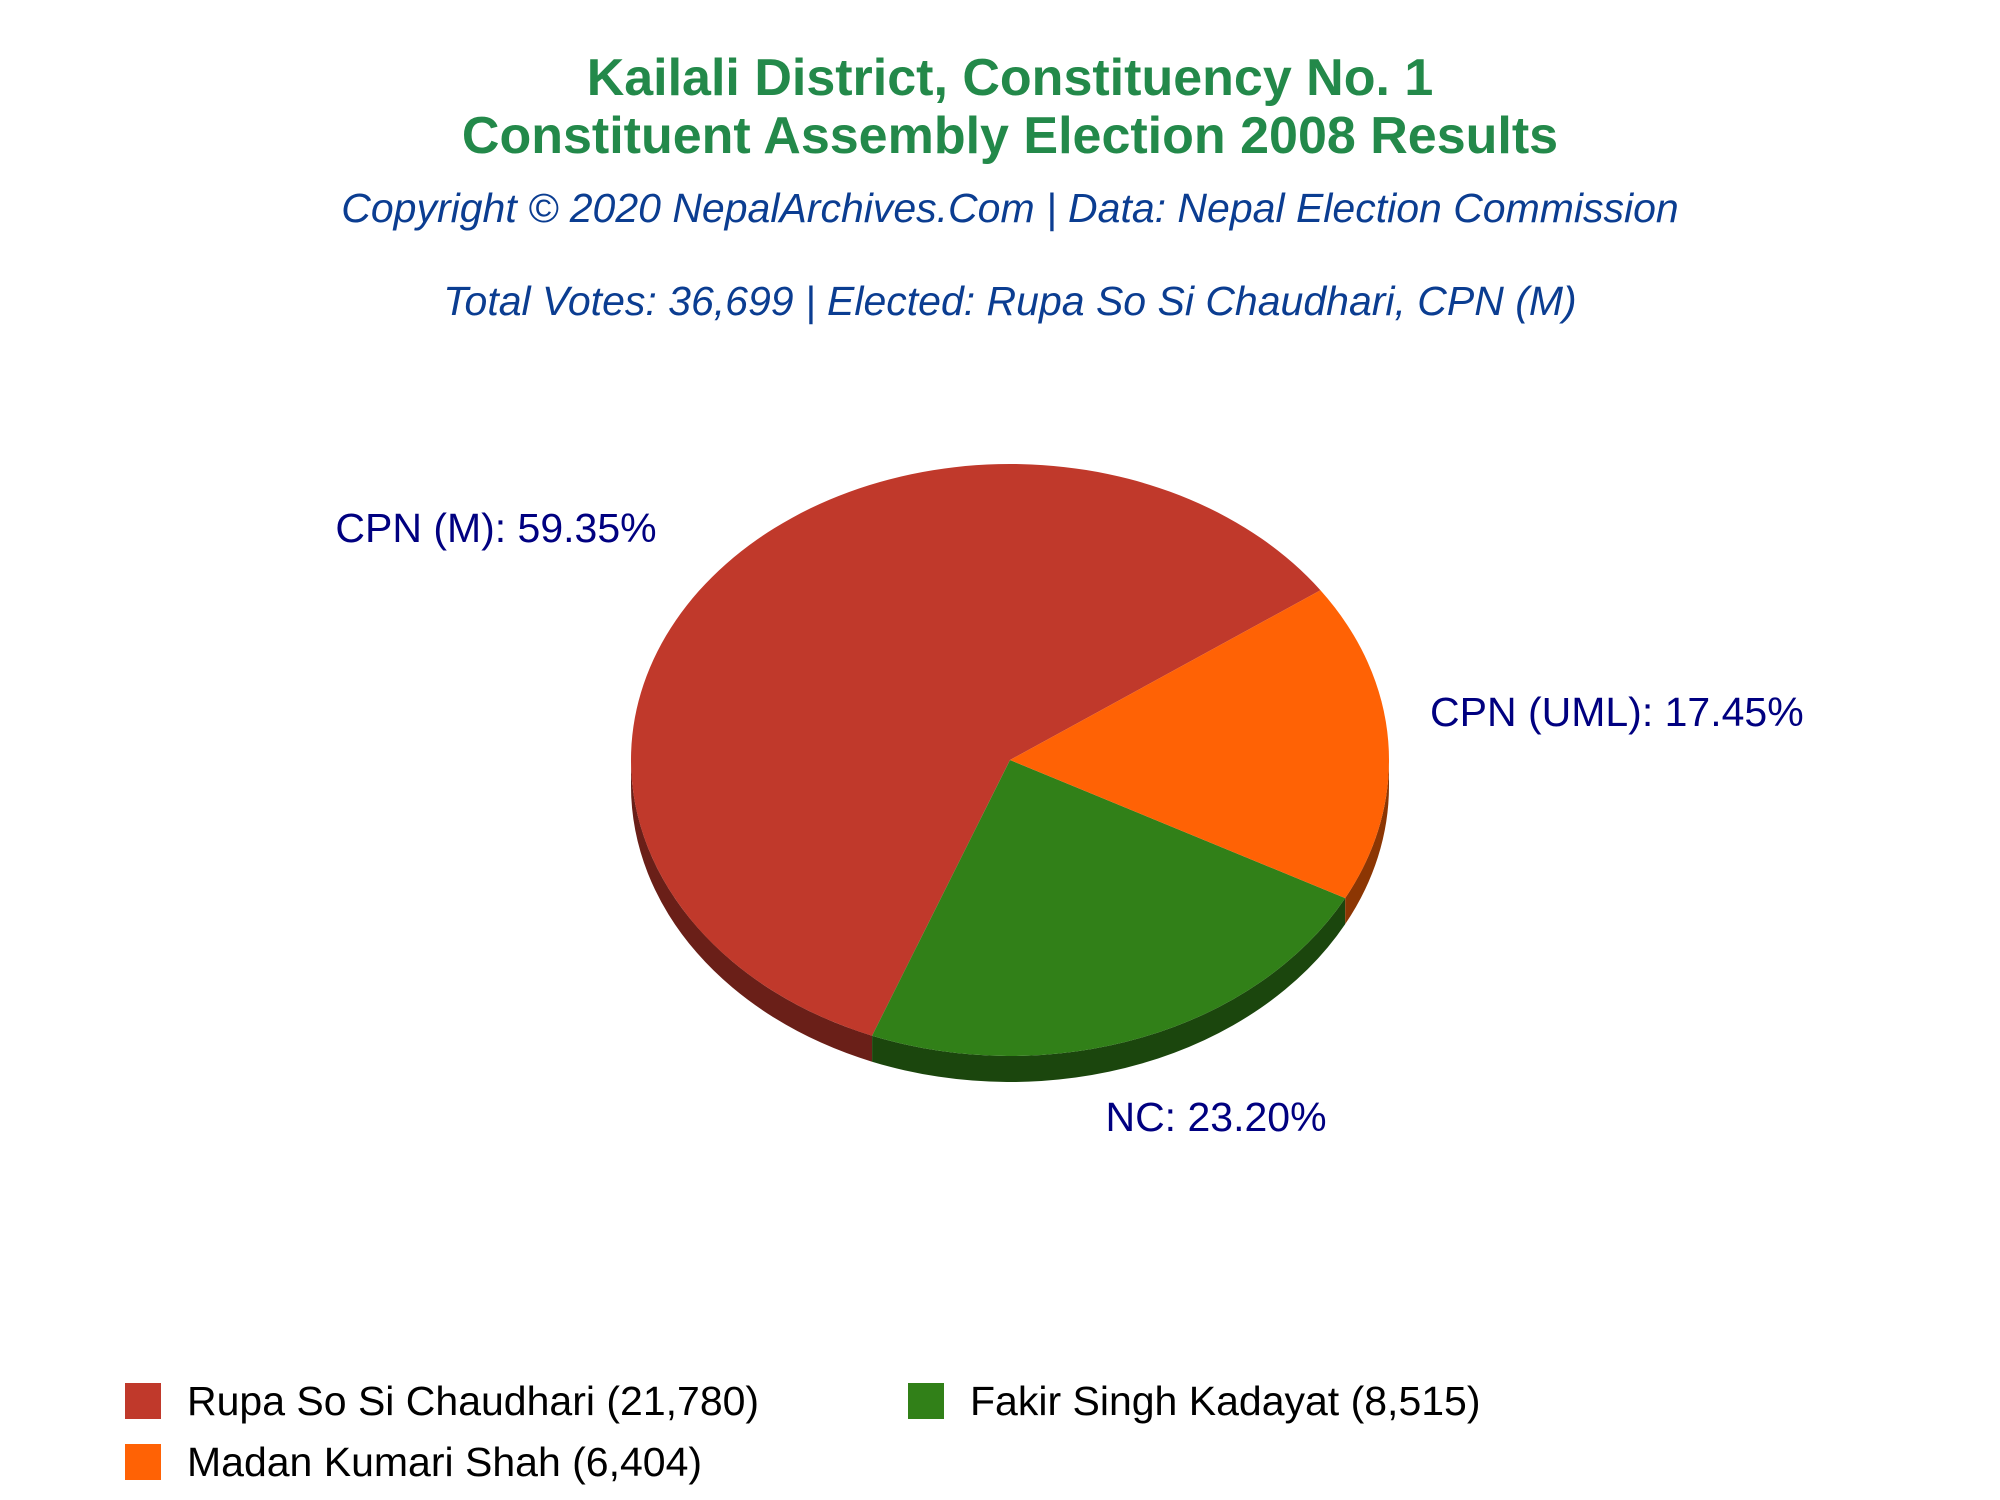  Describe the element at coordinates (1617, 712) in the screenshot. I see `slice-label: CPN (UML): 17.45%` at that location.